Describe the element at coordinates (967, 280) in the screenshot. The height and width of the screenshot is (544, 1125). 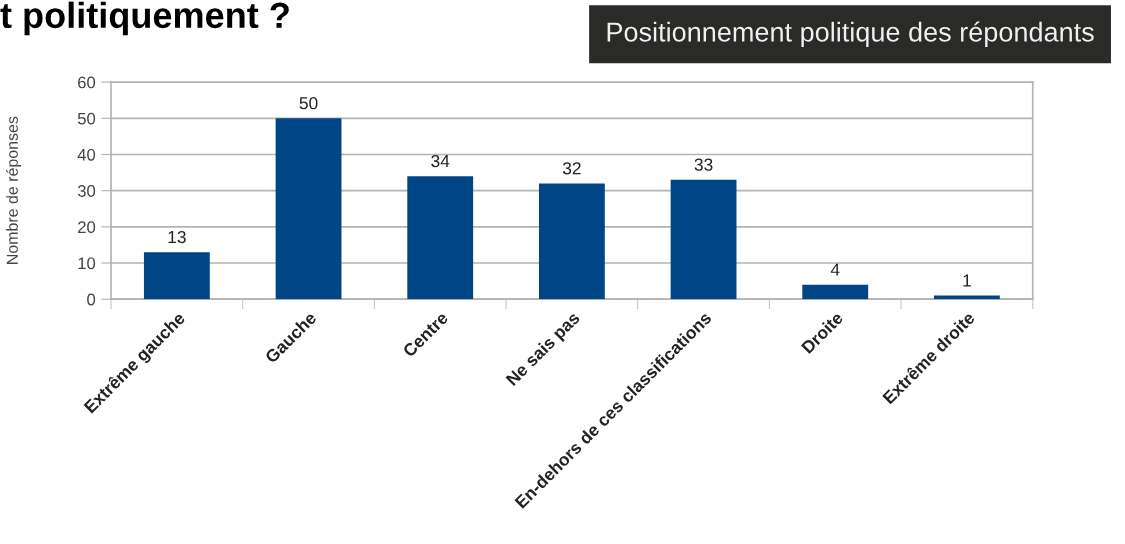
I see `data-label: 1` at that location.